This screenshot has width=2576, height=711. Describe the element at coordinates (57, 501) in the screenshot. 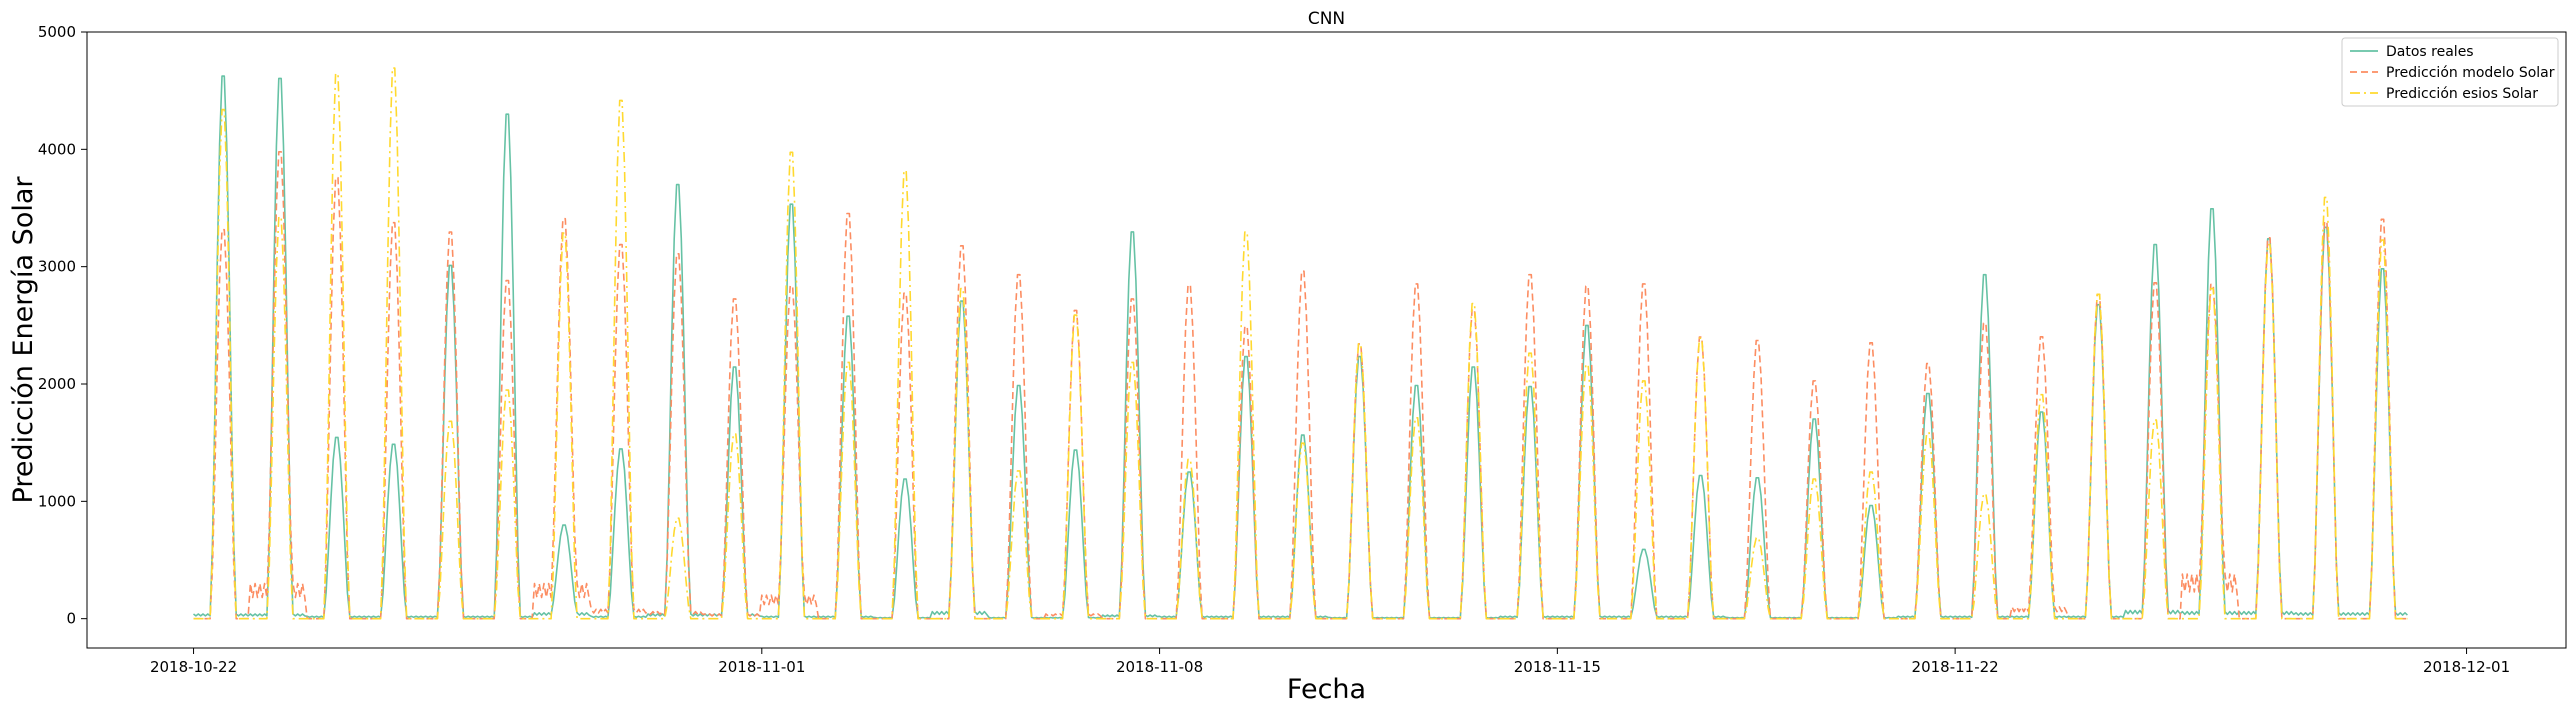

I see `y-tick-label: 1000` at that location.